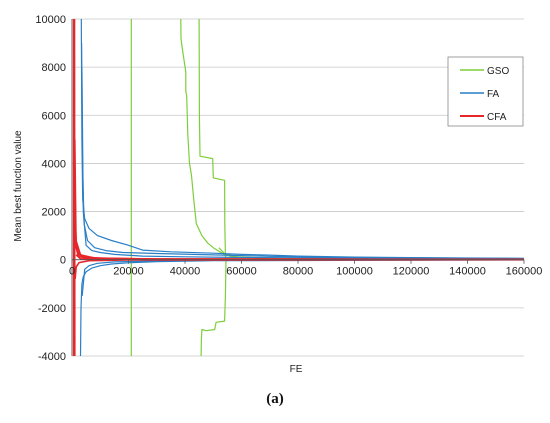 This screenshot has height=423, width=550. Describe the element at coordinates (52, 309) in the screenshot. I see `y-tick-label: -2000` at that location.